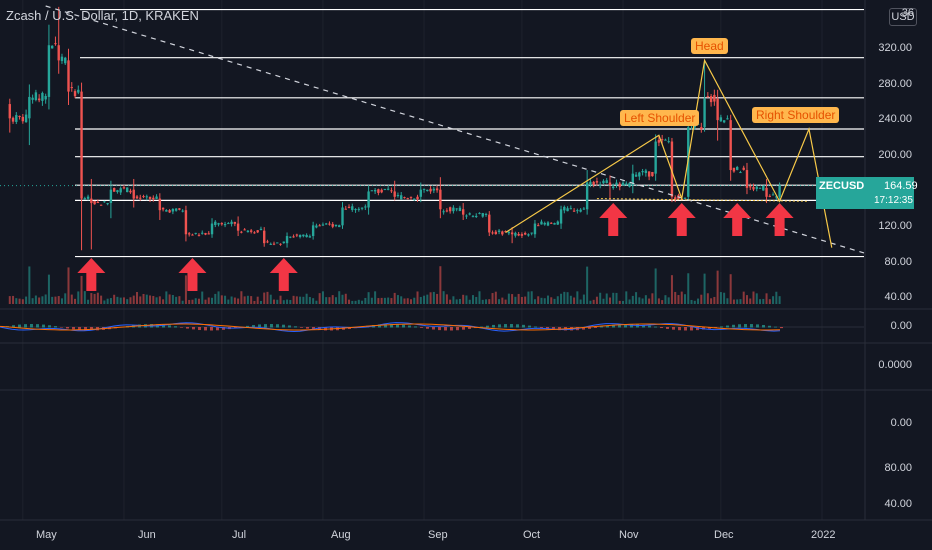  I want to click on right-shoulder-annotation: Right Shoulder, so click(796, 115).